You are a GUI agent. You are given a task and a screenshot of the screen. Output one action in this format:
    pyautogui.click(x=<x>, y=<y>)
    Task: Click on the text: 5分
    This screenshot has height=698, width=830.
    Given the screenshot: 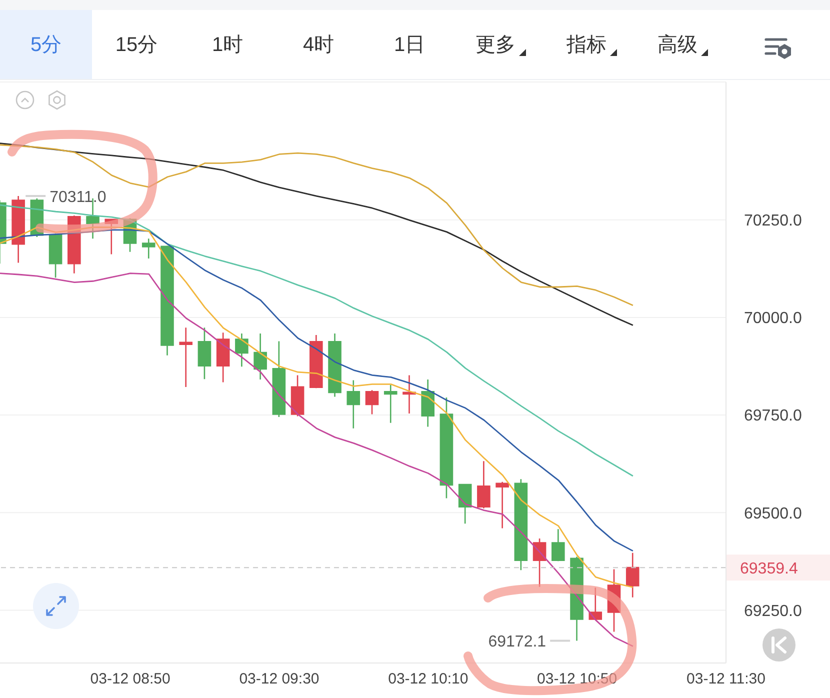 What is the action you would take?
    pyautogui.click(x=46, y=45)
    